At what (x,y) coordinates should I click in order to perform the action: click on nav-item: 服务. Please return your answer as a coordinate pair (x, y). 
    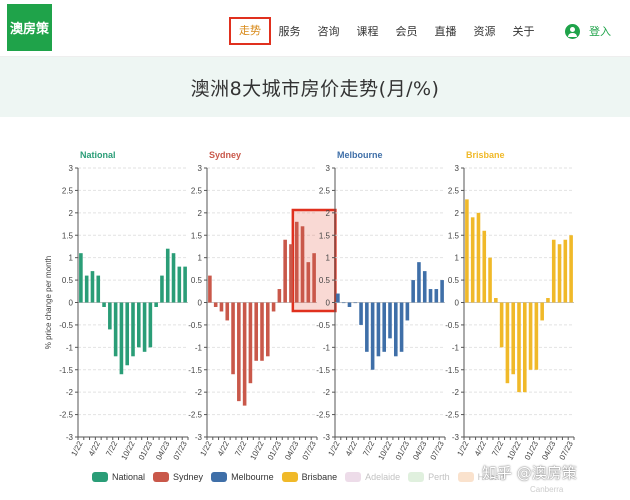
    Looking at the image, I should click on (289, 31).